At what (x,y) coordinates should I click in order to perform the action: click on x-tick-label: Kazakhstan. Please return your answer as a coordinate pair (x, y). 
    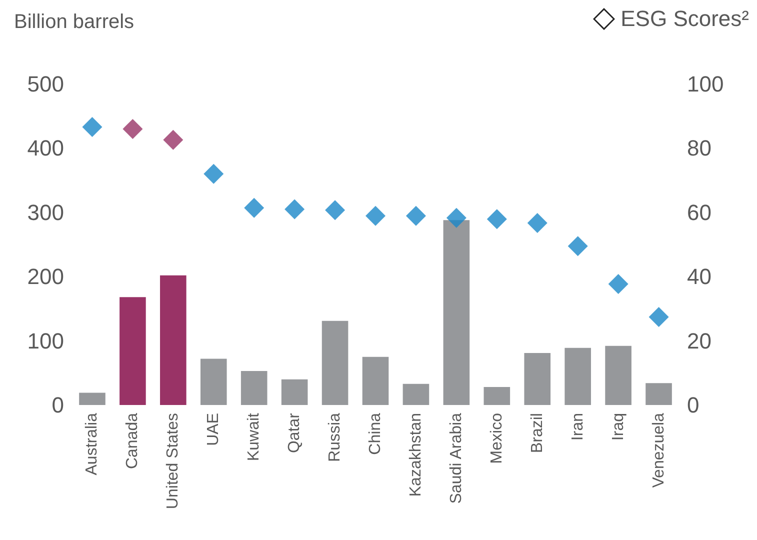
    Looking at the image, I should click on (415, 455).